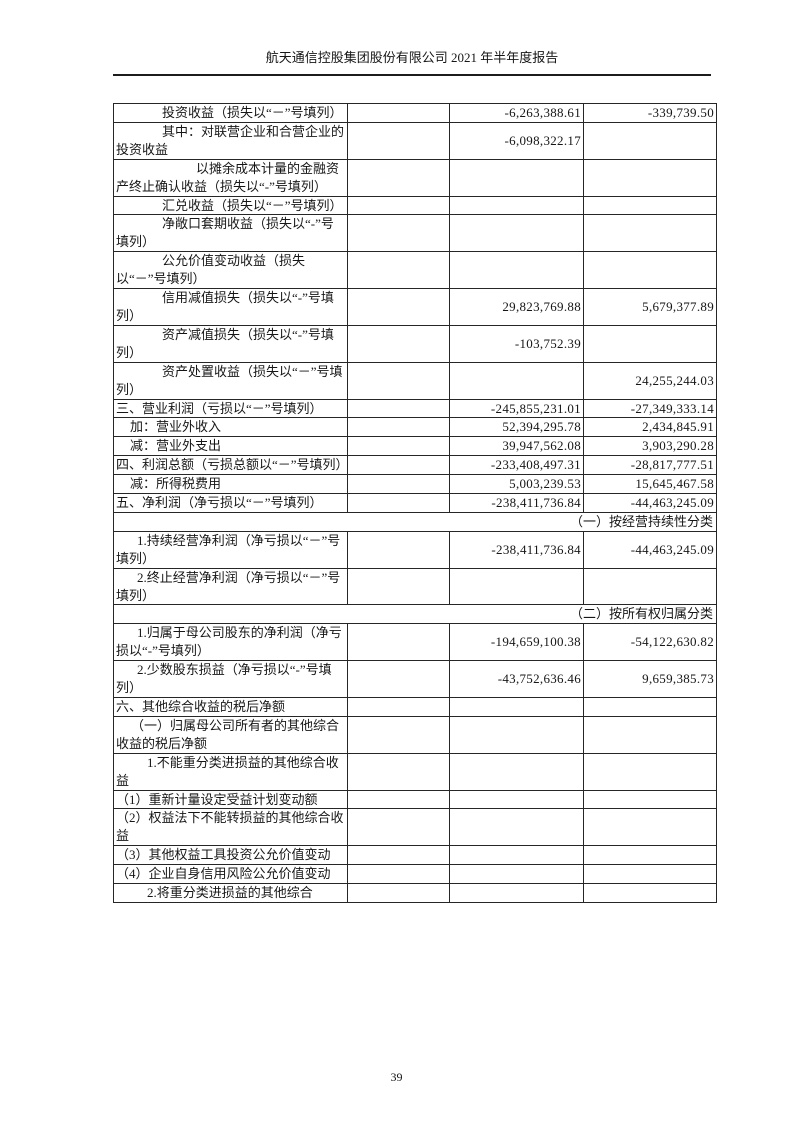 Image resolution: width=793 pixels, height=1122 pixels. Describe the element at coordinates (230, 465) in the screenshot. I see `row-label: 四、利润总额（亏损总额以“－”号填列）` at that location.